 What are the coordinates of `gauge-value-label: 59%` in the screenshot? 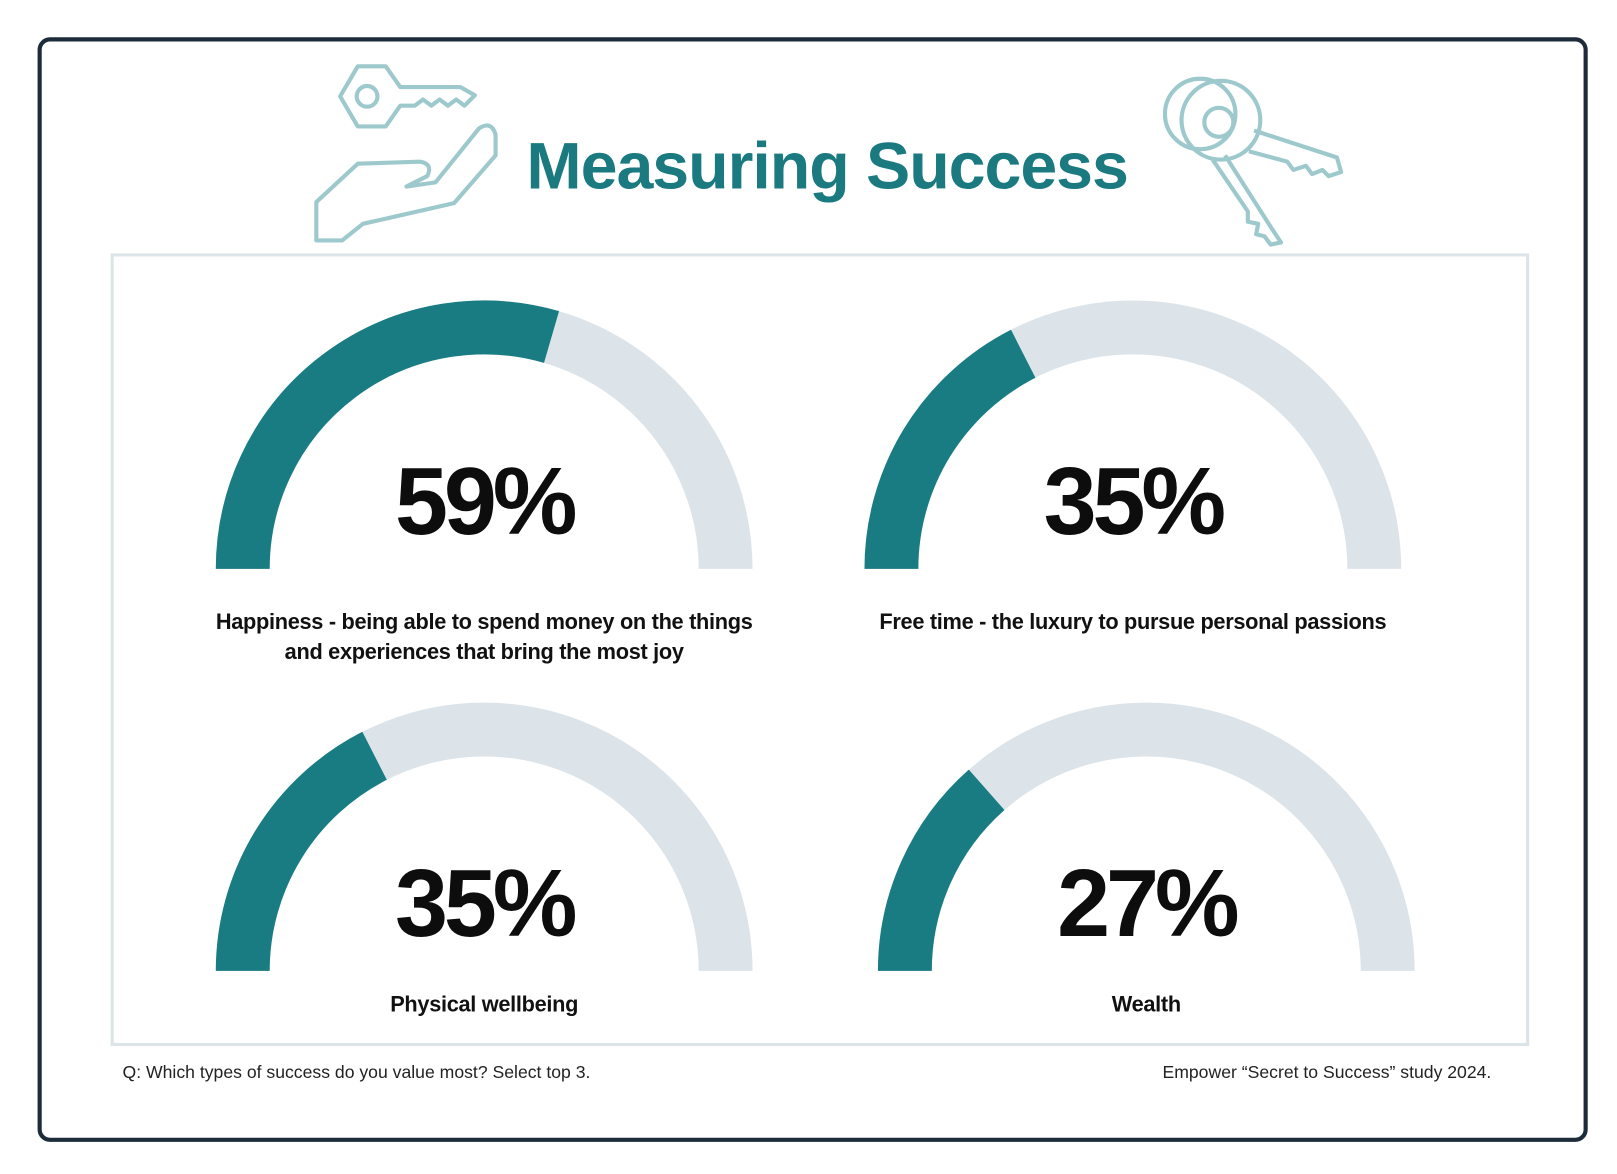 It's located at (485, 502).